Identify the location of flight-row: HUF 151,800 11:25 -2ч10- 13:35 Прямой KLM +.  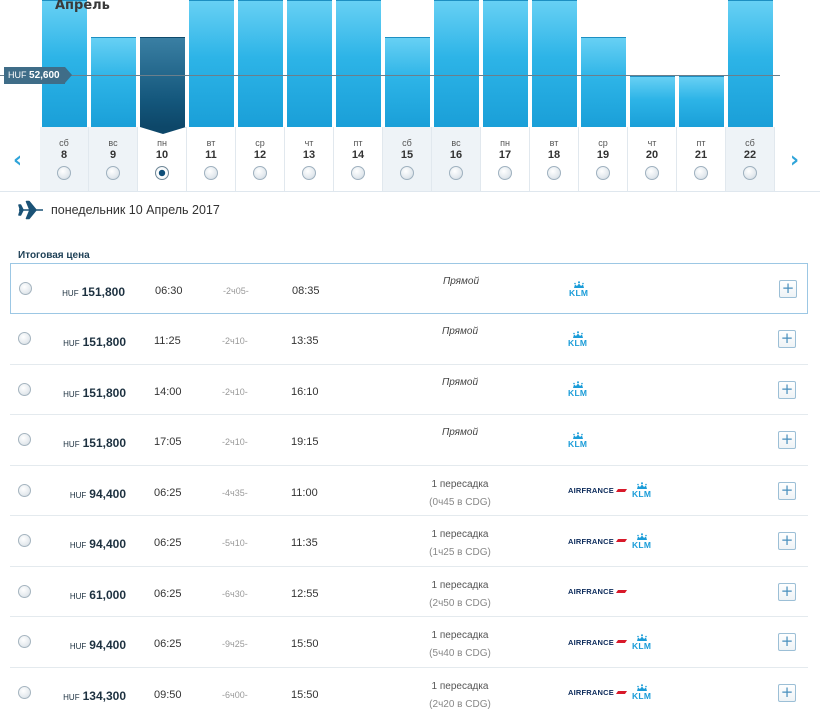
(409, 339).